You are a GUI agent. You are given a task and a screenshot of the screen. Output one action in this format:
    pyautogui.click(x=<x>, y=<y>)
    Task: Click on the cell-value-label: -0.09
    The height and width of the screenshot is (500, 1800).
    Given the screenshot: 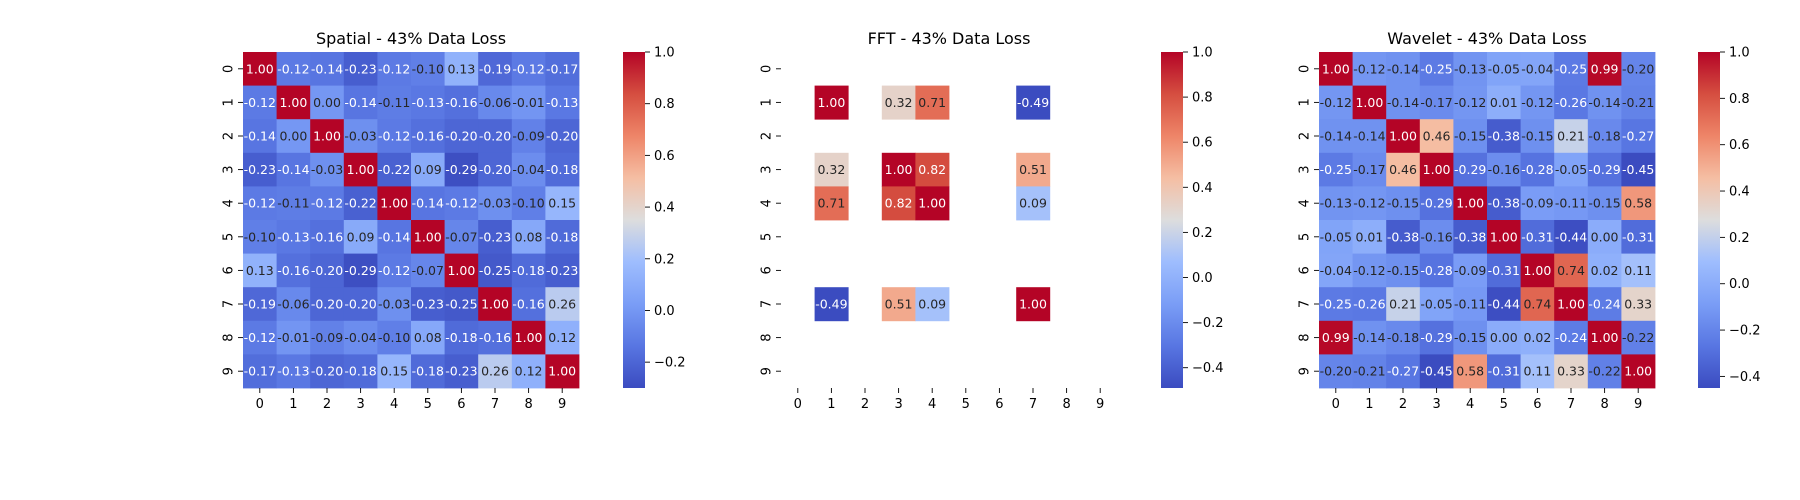 What is the action you would take?
    pyautogui.click(x=528, y=136)
    